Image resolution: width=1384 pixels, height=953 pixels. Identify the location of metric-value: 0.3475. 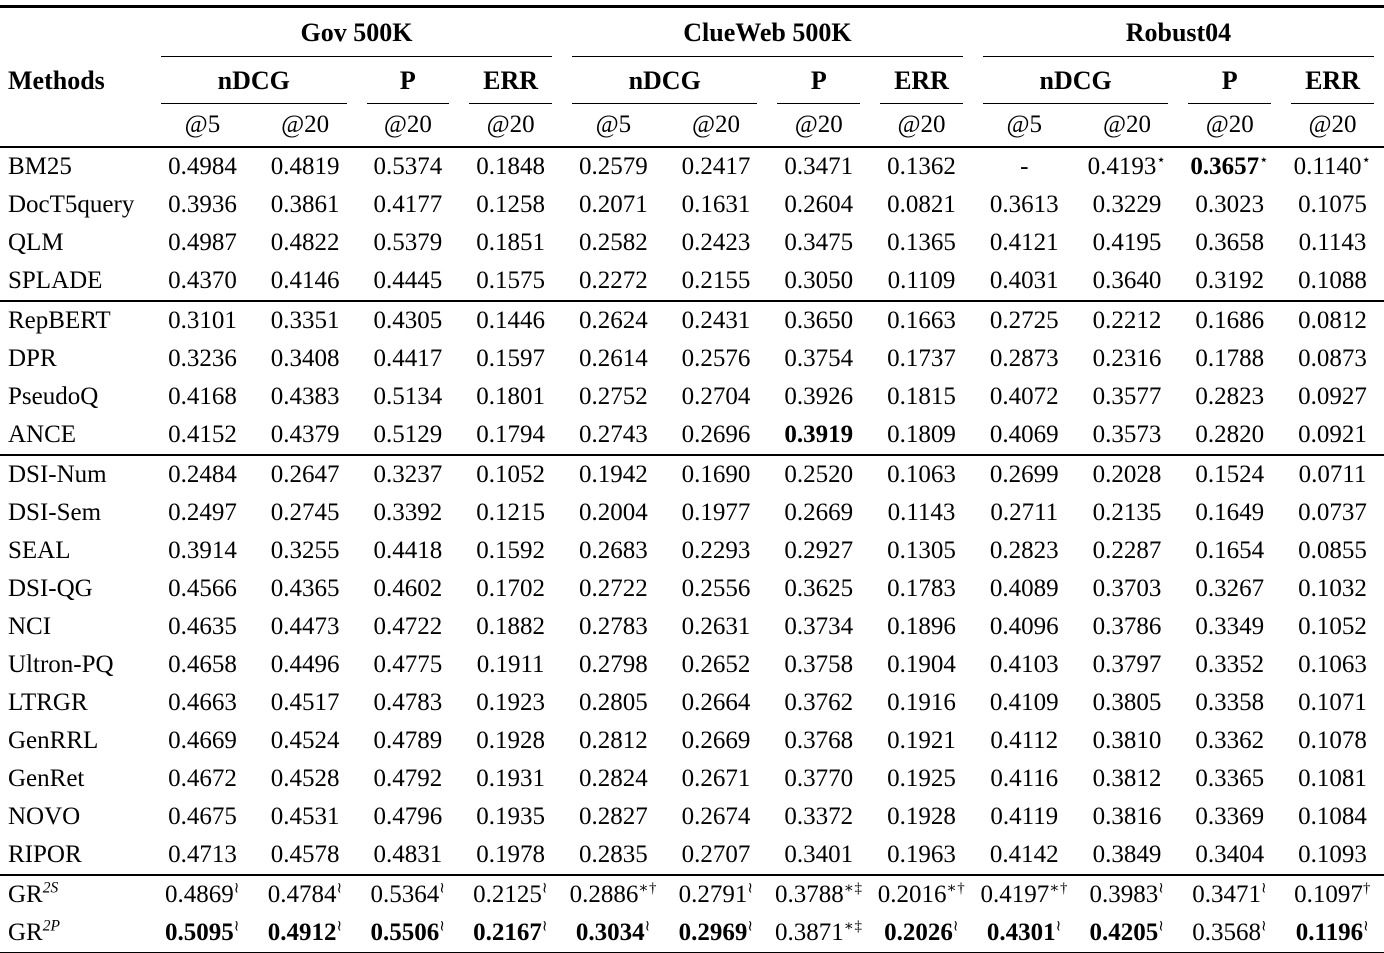
(819, 242).